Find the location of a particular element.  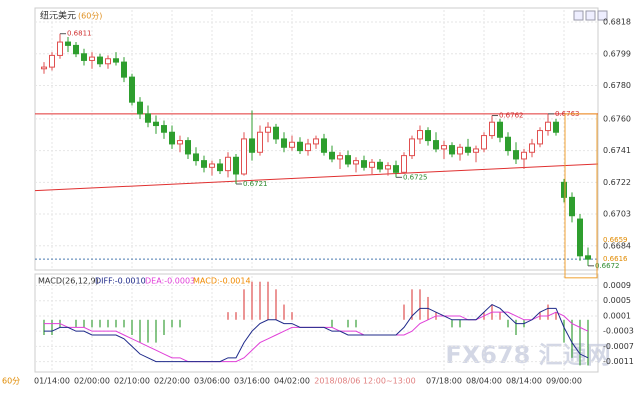

price-mark-label: 0.6762 is located at coordinates (511, 116).